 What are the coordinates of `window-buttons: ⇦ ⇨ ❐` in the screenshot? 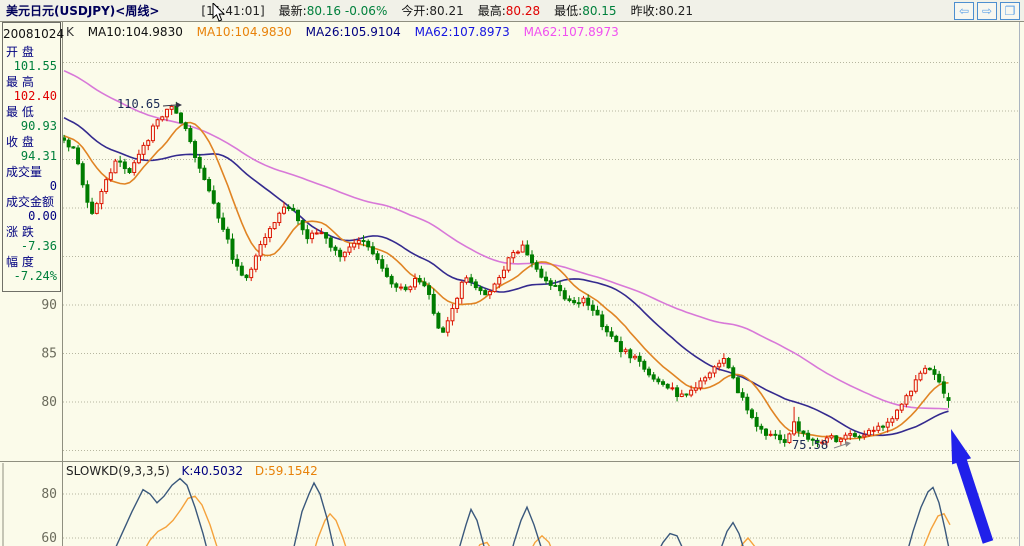 It's located at (987, 11).